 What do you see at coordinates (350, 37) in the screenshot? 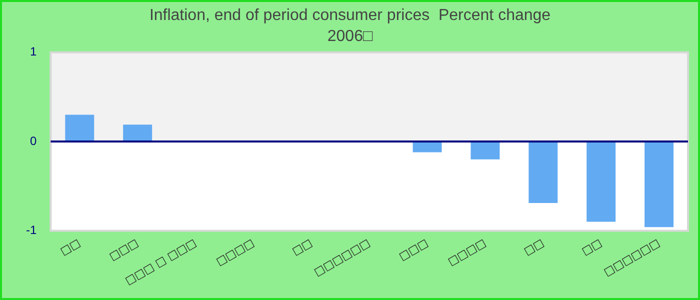
I see `chart-subtitle: 2006□` at bounding box center [350, 37].